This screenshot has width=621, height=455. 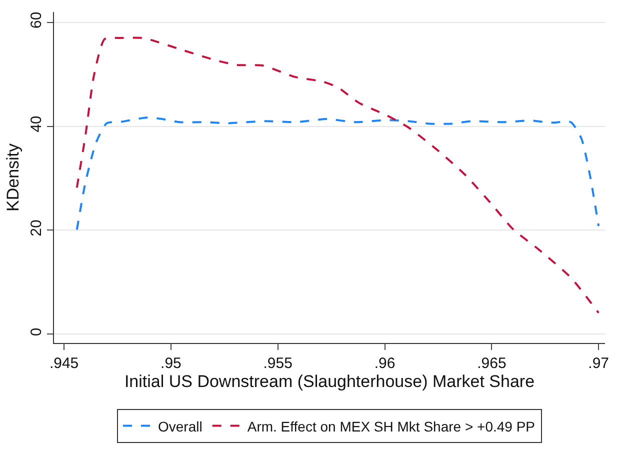 What do you see at coordinates (599, 363) in the screenshot?
I see `x-tick-label: .97` at bounding box center [599, 363].